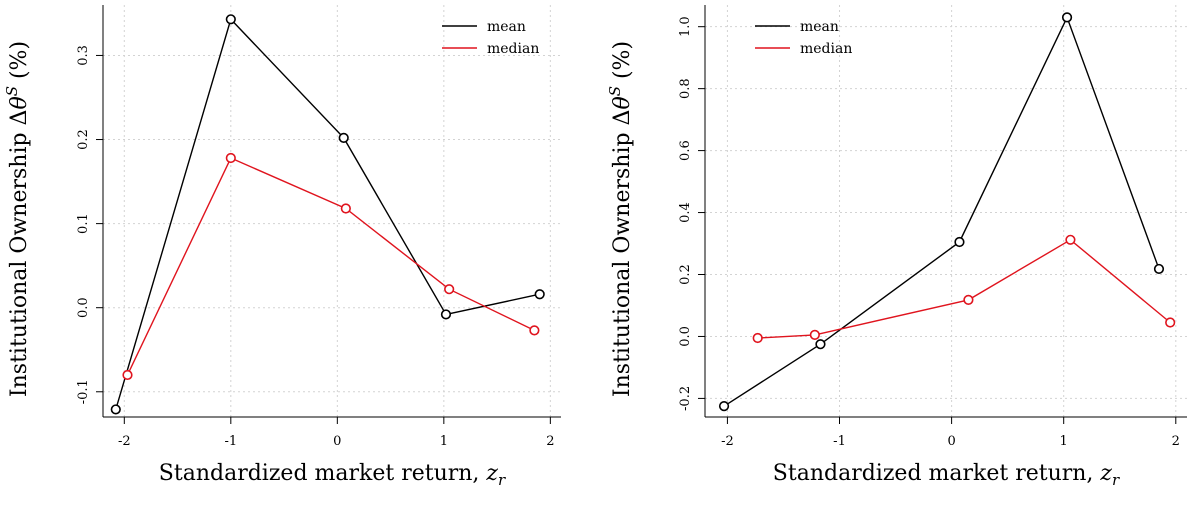 The height and width of the screenshot is (512, 1194). What do you see at coordinates (685, 212) in the screenshot?
I see `y-tick-label: 0.4` at bounding box center [685, 212].